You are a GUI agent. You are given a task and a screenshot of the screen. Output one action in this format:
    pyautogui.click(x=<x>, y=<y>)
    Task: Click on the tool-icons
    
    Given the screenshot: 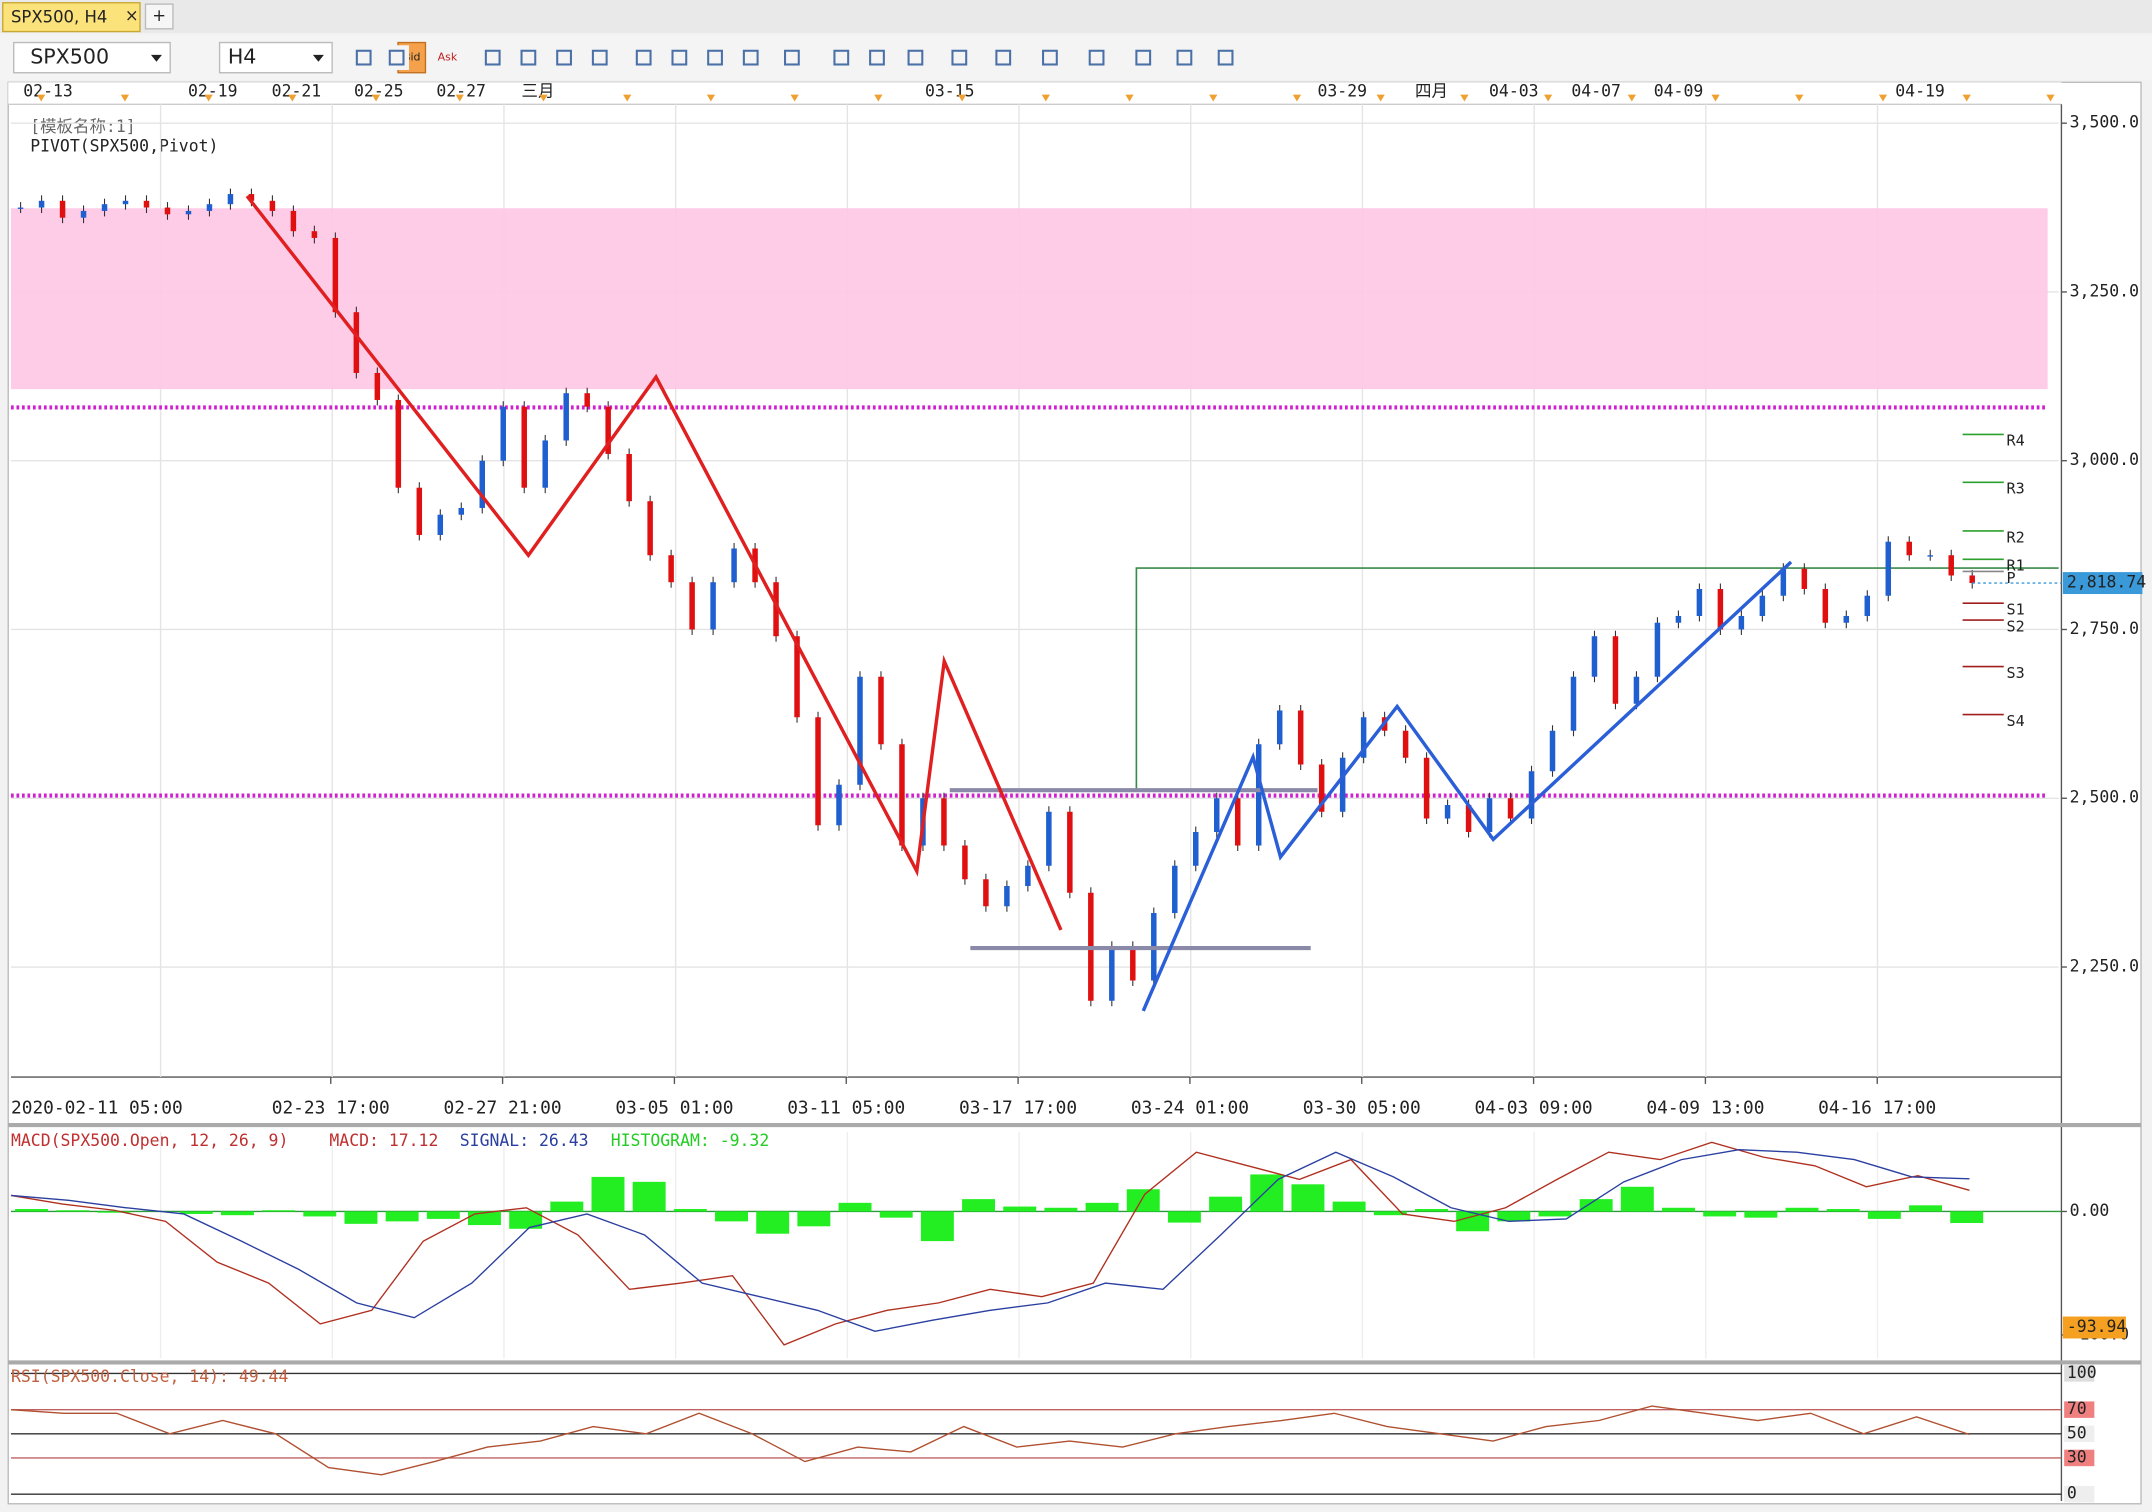 What is the action you would take?
    pyautogui.click(x=794, y=57)
    